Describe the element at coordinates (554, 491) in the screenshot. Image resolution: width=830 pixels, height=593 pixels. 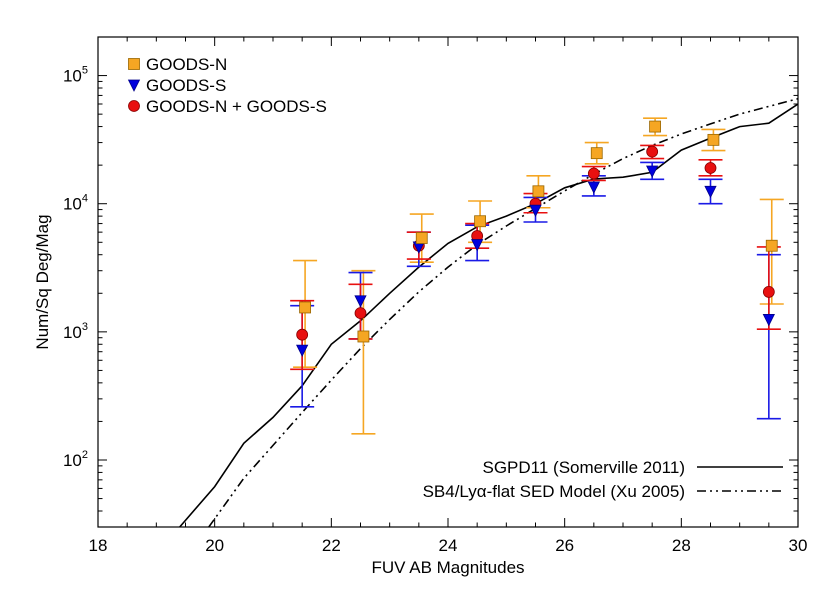
I see `legend-label: SB4/Lyα-flat SED Model (Xu 2005)` at that location.